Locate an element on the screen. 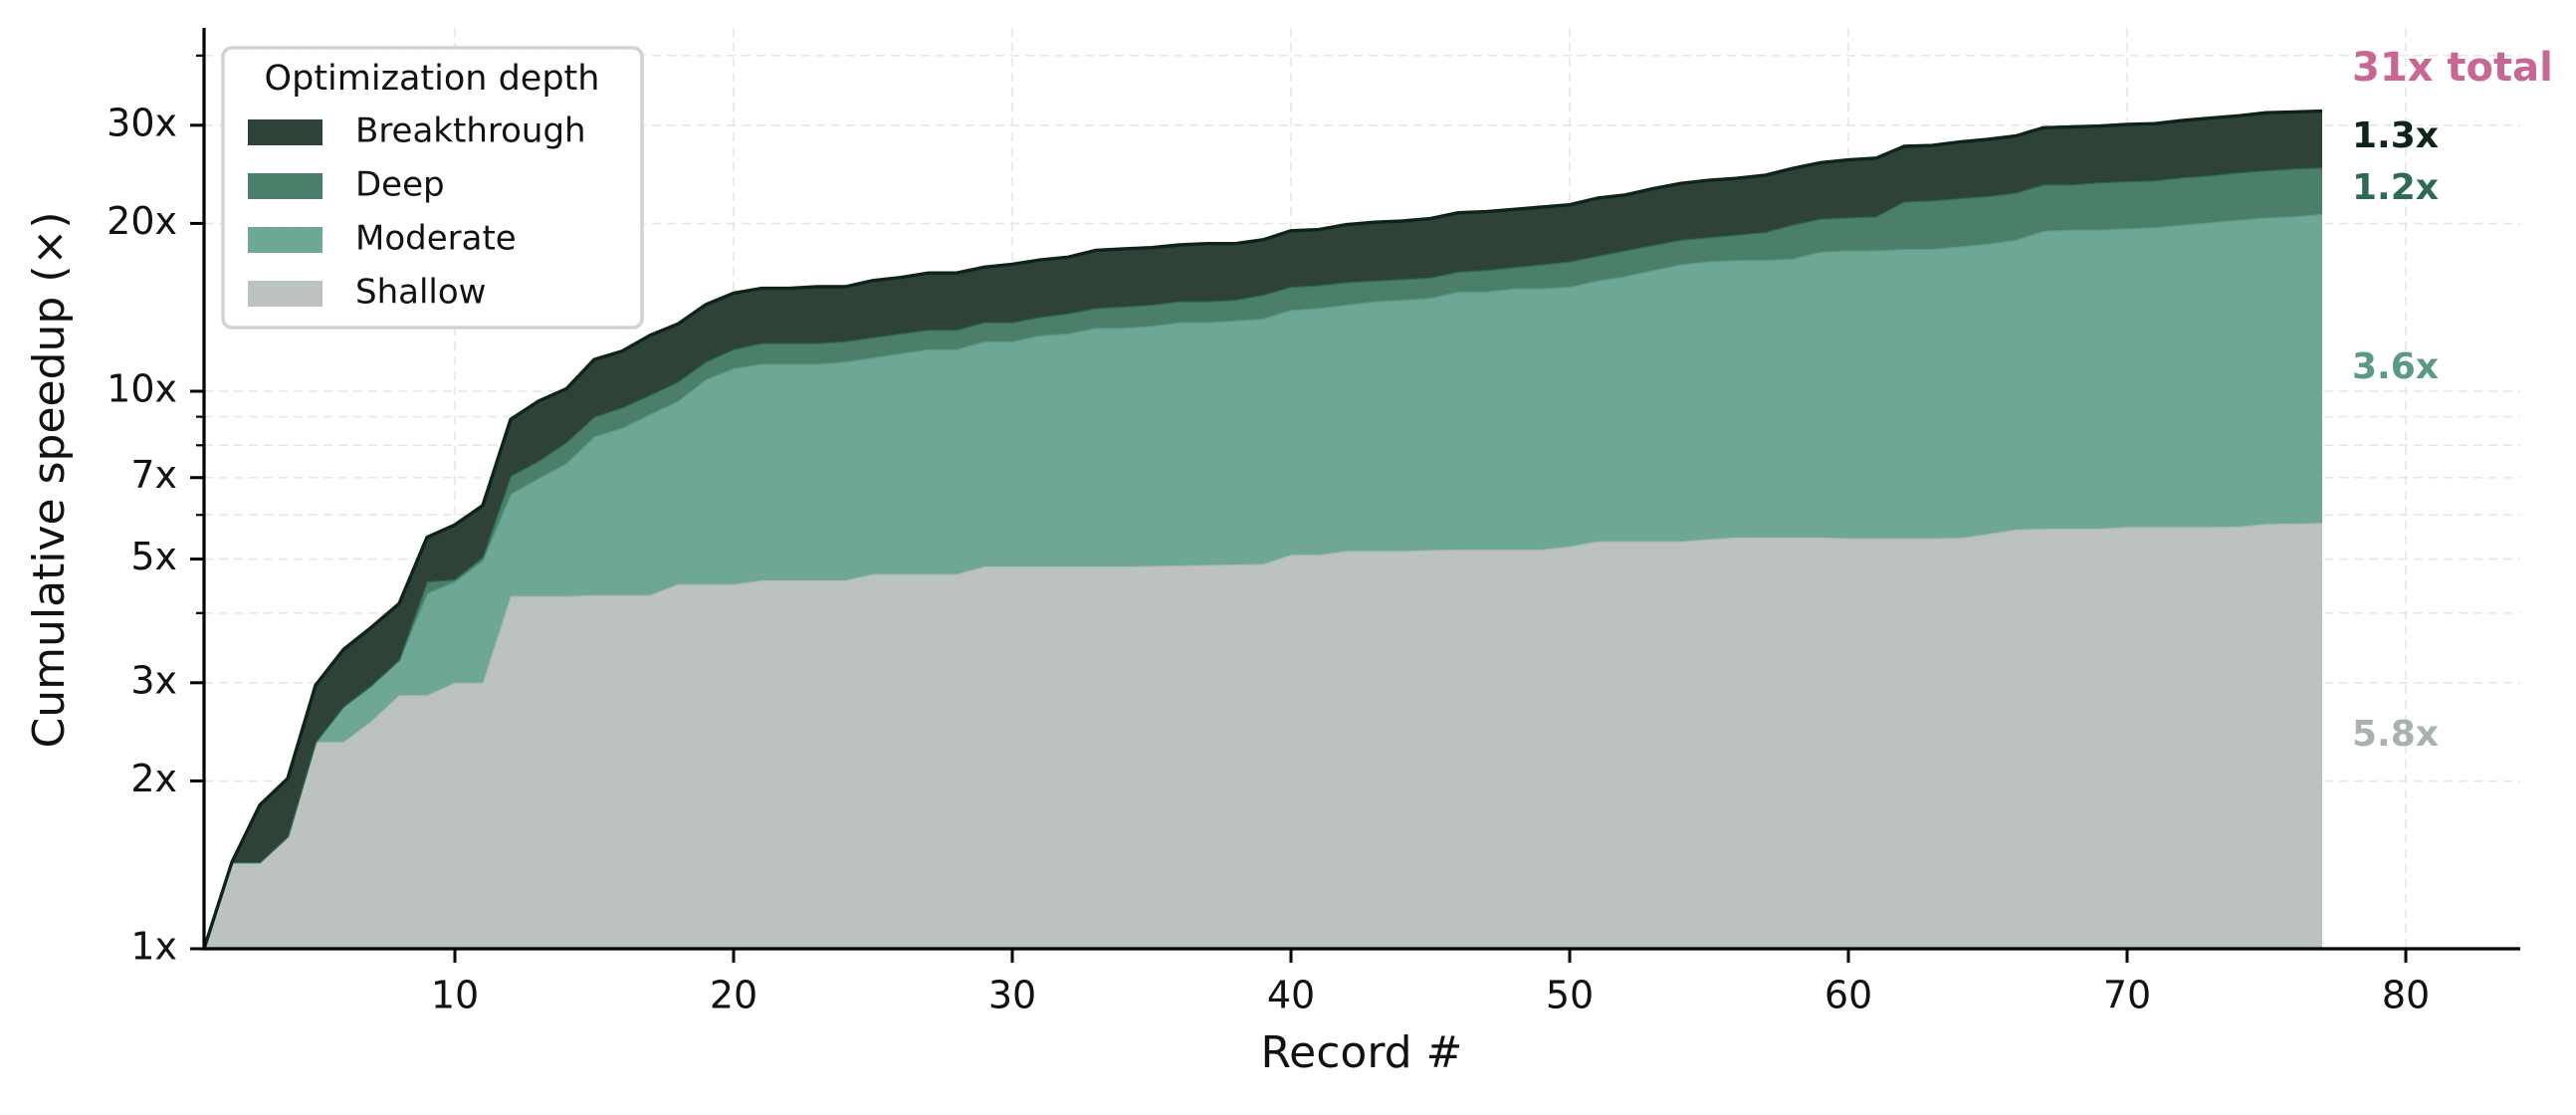  y-tick-label: 30x is located at coordinates (142, 122).